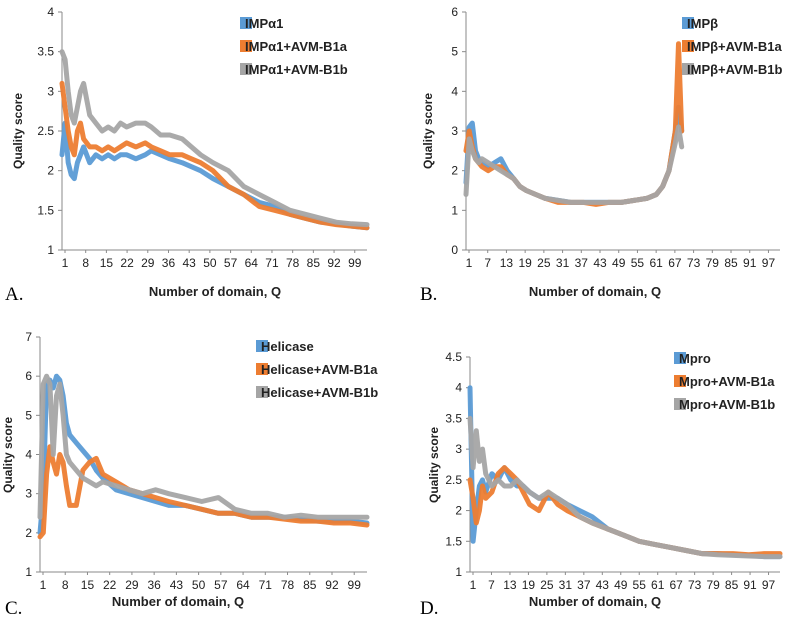 The image size is (793, 620). I want to click on x-tick-label: 15, so click(88, 585).